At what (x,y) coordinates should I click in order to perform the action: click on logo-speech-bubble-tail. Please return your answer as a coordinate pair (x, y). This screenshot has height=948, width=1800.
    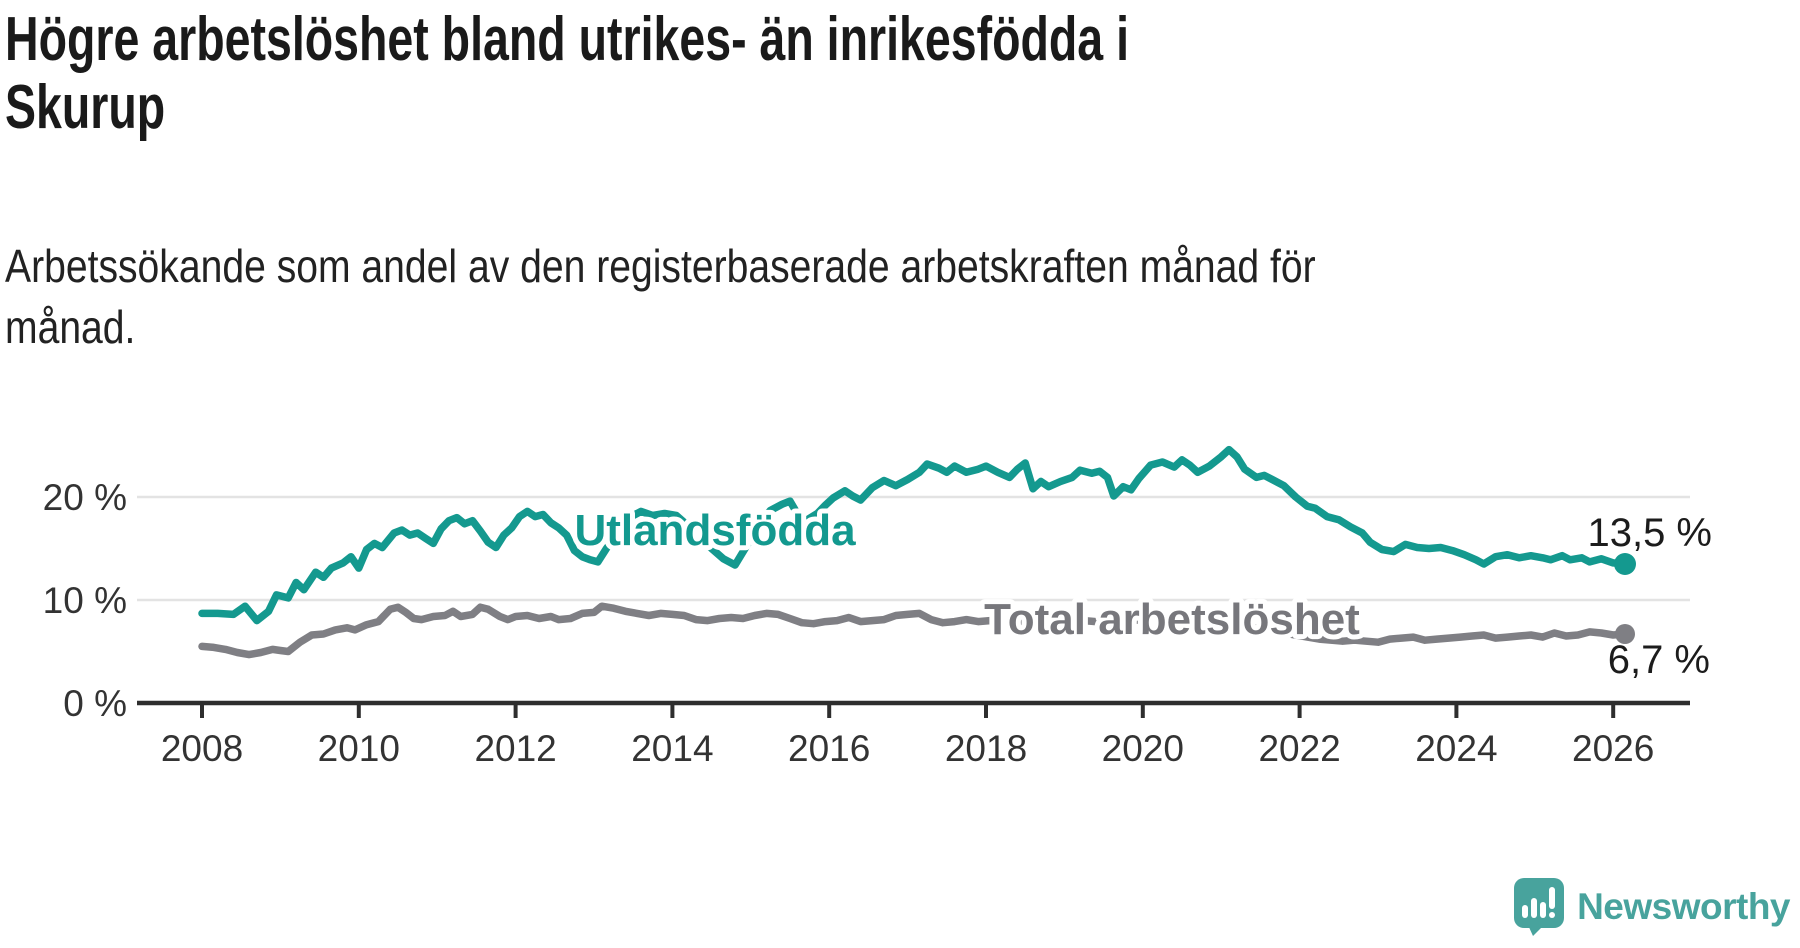
    Looking at the image, I should click on (1536, 930).